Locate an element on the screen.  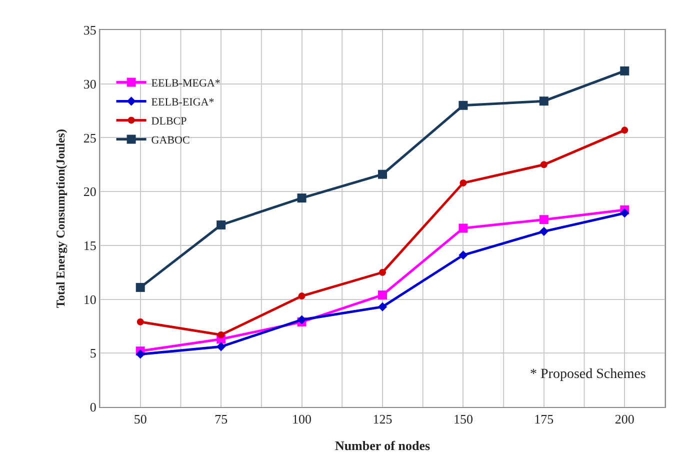
y-tick-label: 0 is located at coordinates (93, 407).